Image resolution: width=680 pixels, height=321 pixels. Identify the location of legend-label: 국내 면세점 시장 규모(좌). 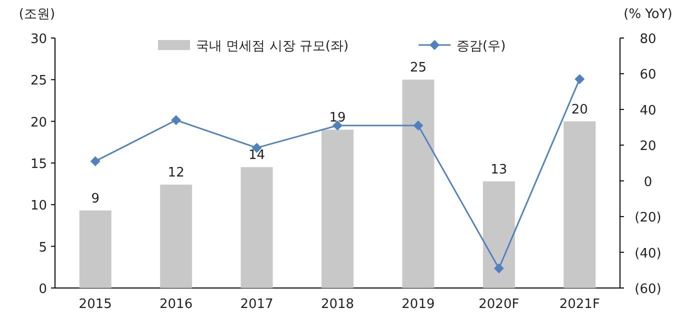
(272, 46).